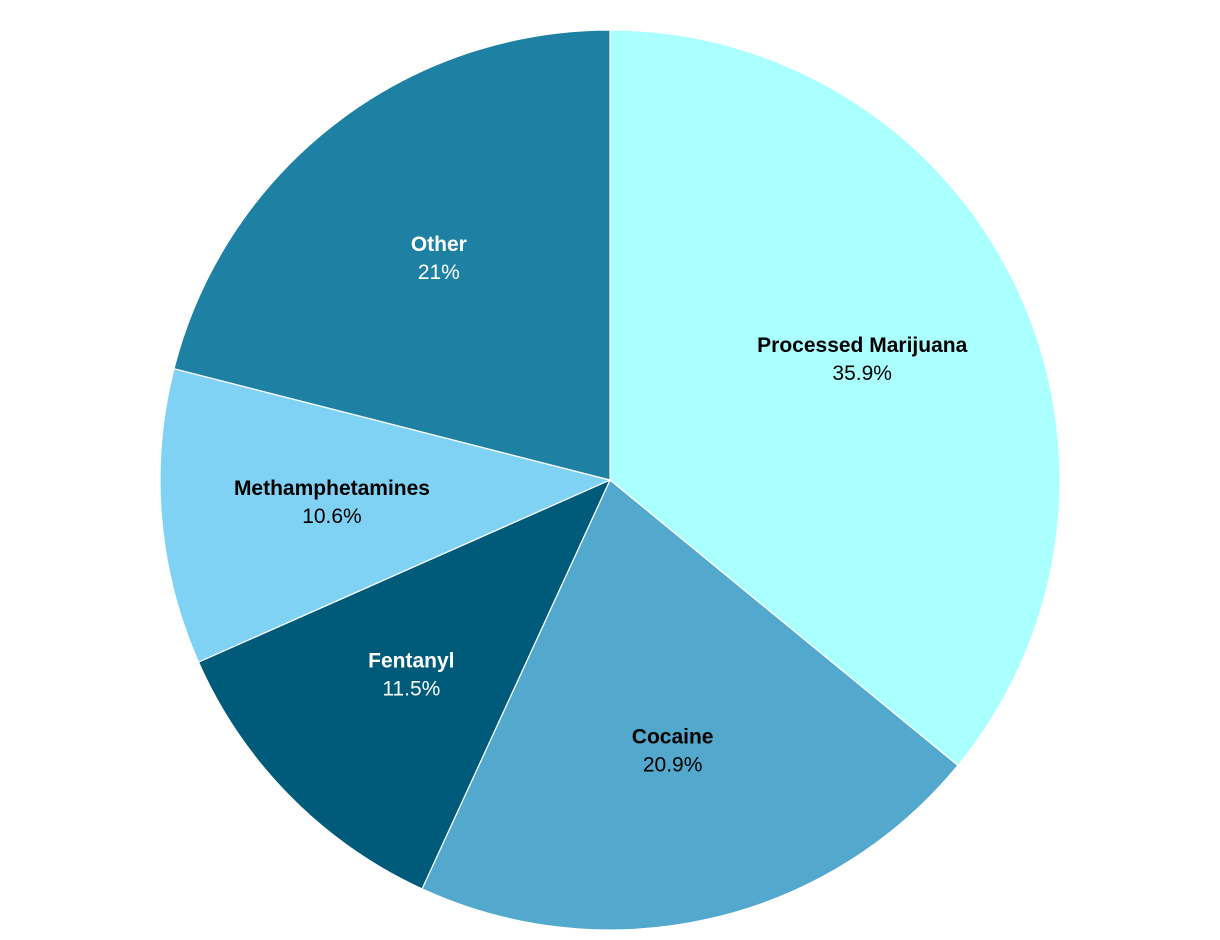 Image resolution: width=1220 pixels, height=940 pixels. Describe the element at coordinates (411, 688) in the screenshot. I see `value-label: 11.5%` at that location.